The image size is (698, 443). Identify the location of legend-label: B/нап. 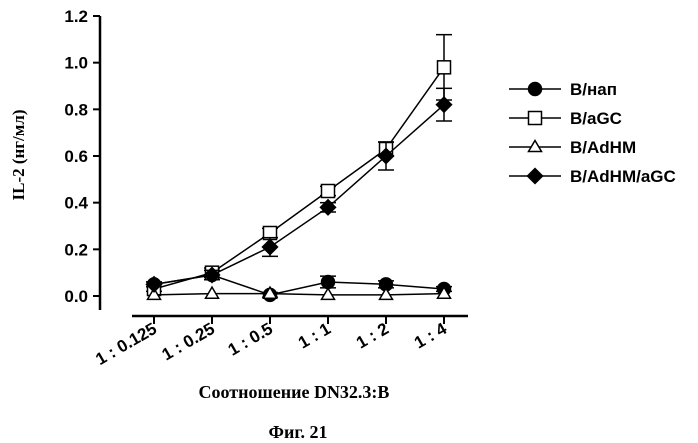
(593, 89).